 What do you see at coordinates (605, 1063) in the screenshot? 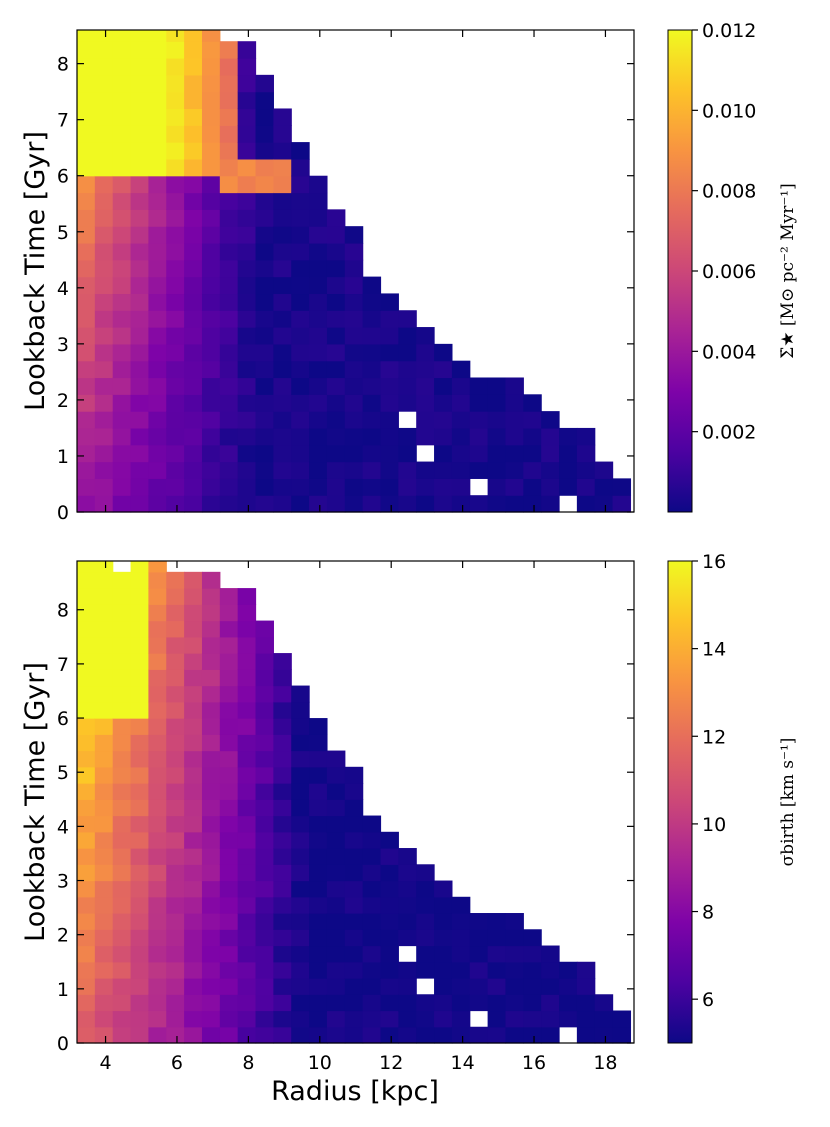
I see `x-tick-label: 18` at bounding box center [605, 1063].